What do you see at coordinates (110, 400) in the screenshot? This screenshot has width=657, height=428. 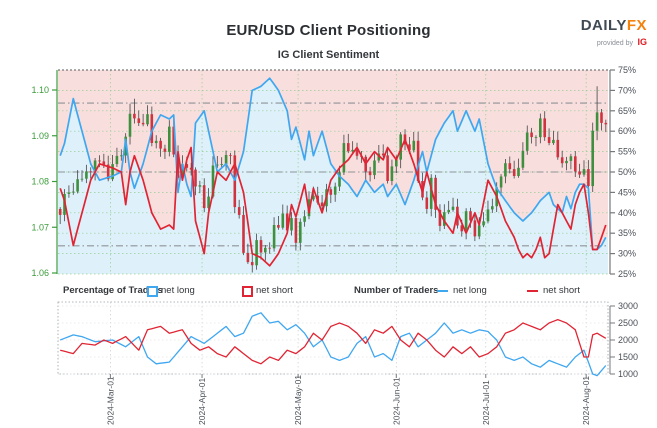 I see `svg-text: 2024-Mar-01` at bounding box center [110, 400].